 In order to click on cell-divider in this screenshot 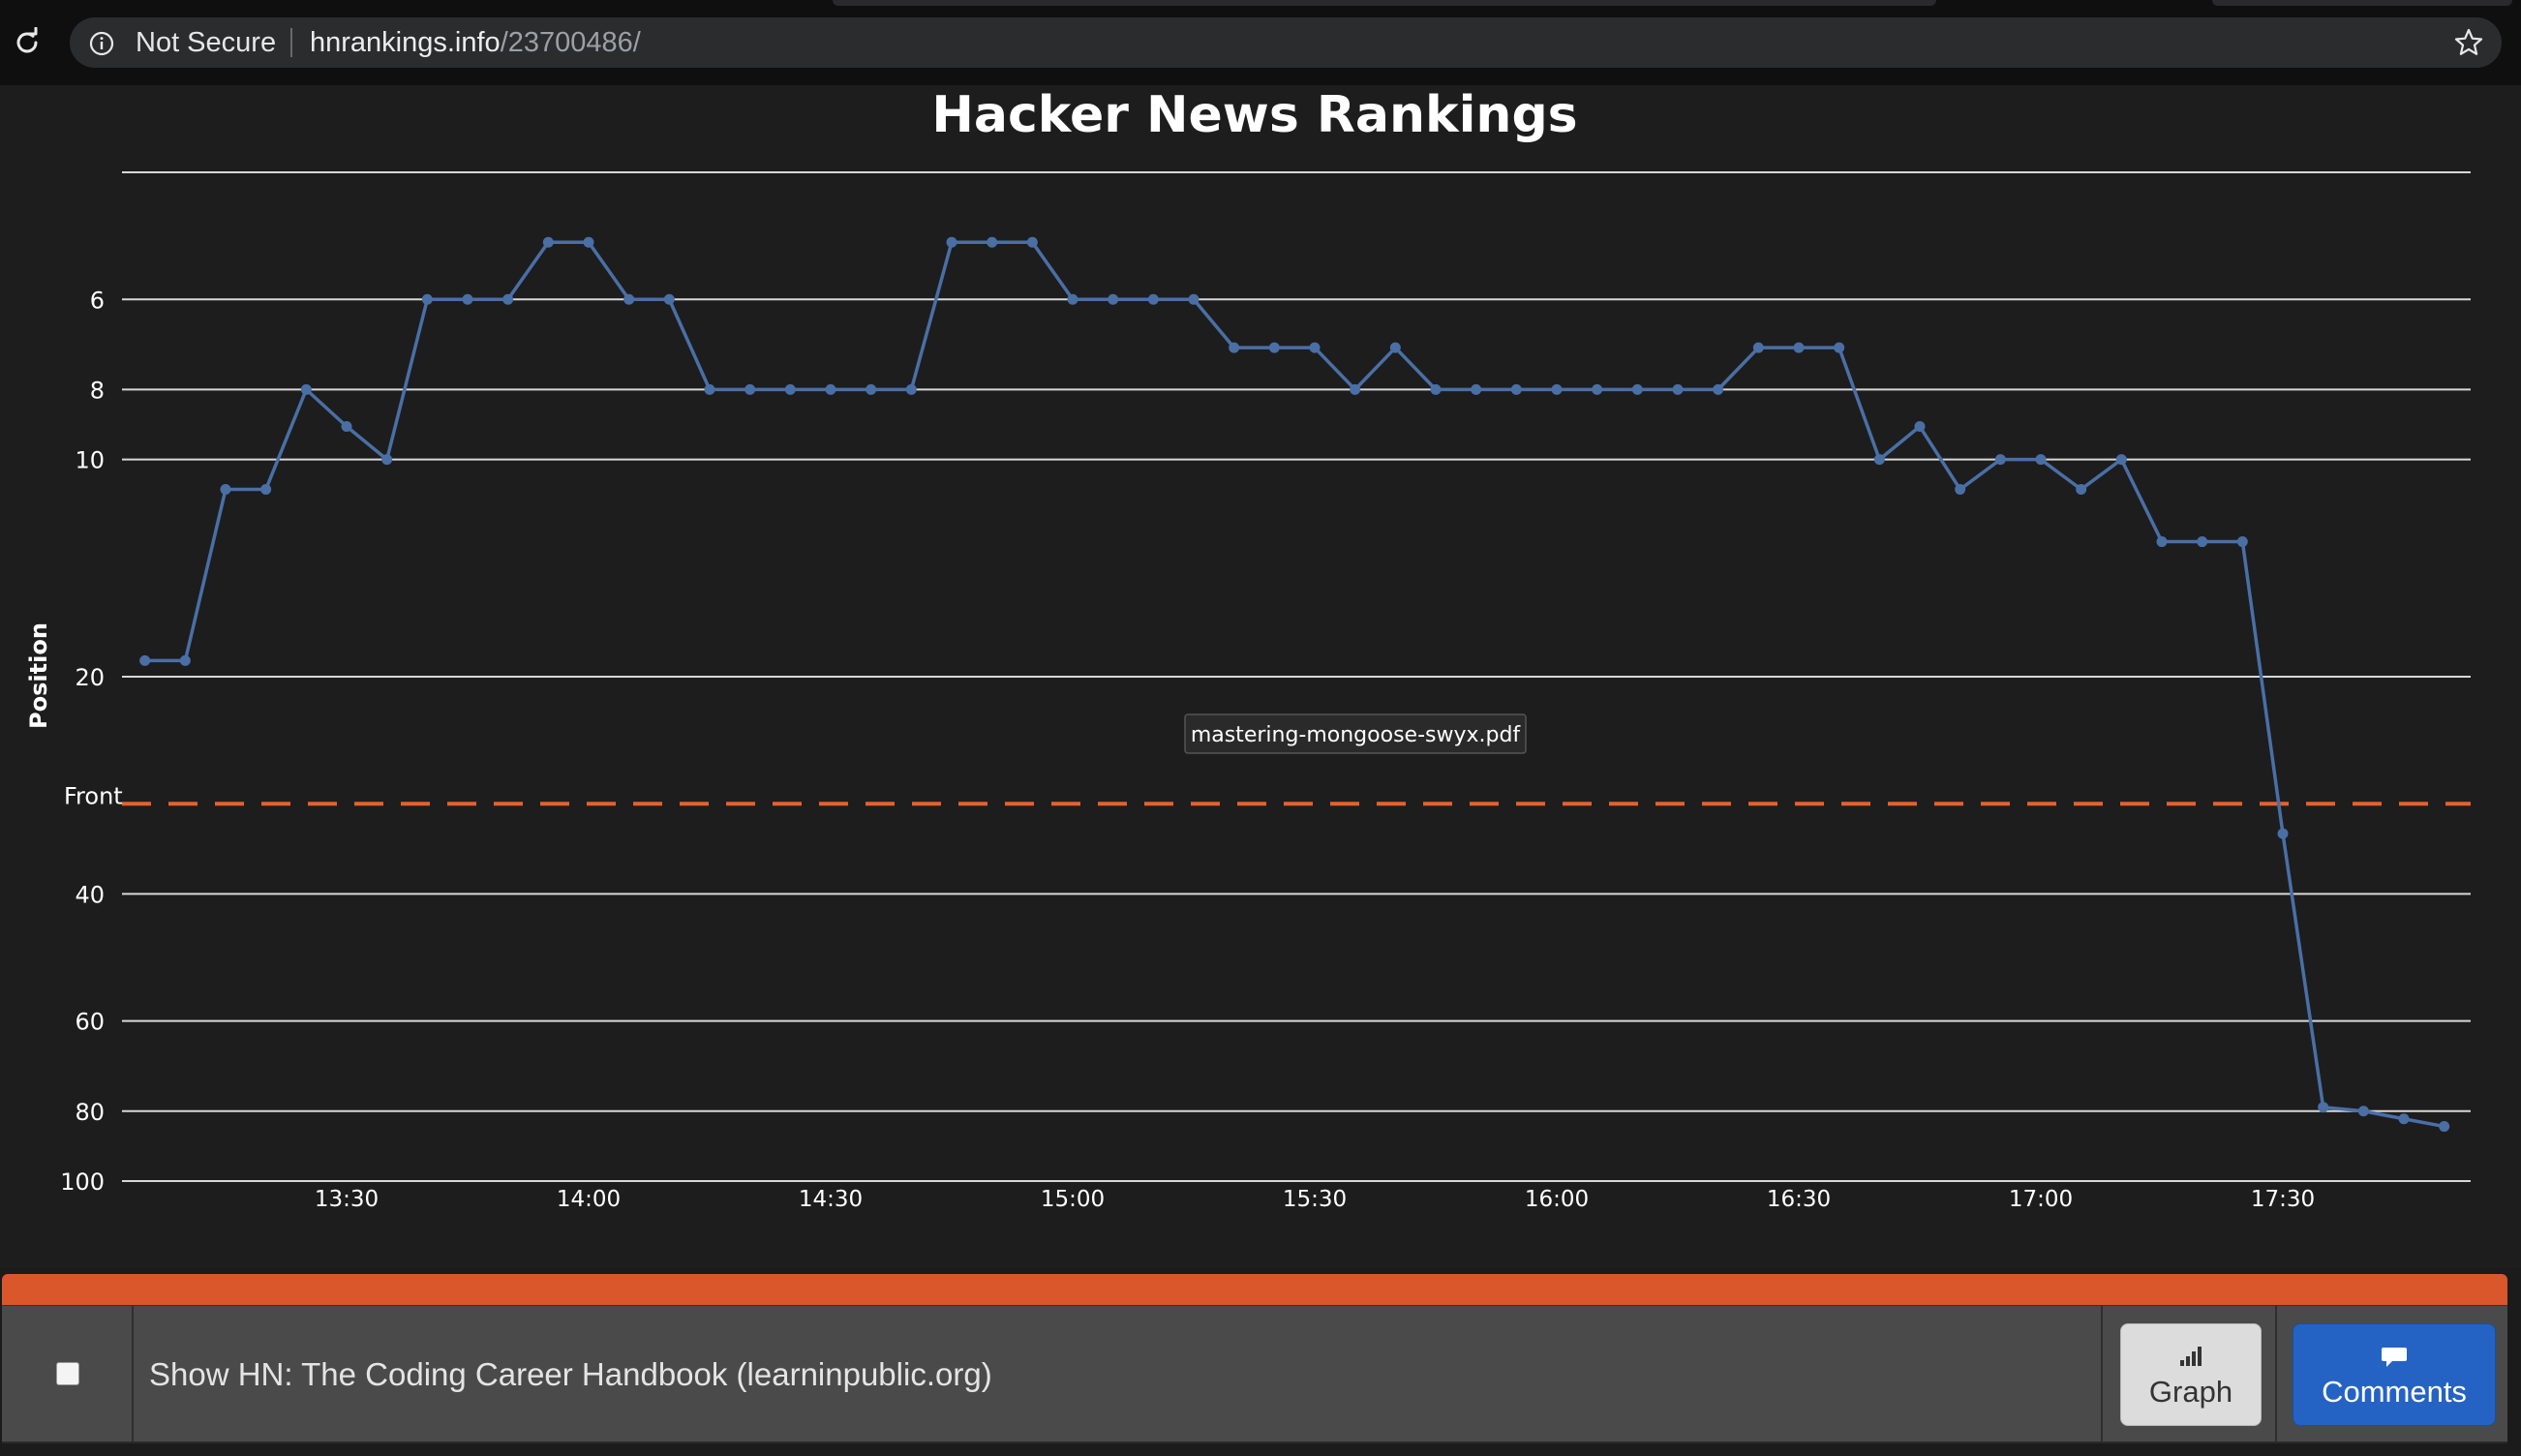, I will do `click(2102, 1374)`.